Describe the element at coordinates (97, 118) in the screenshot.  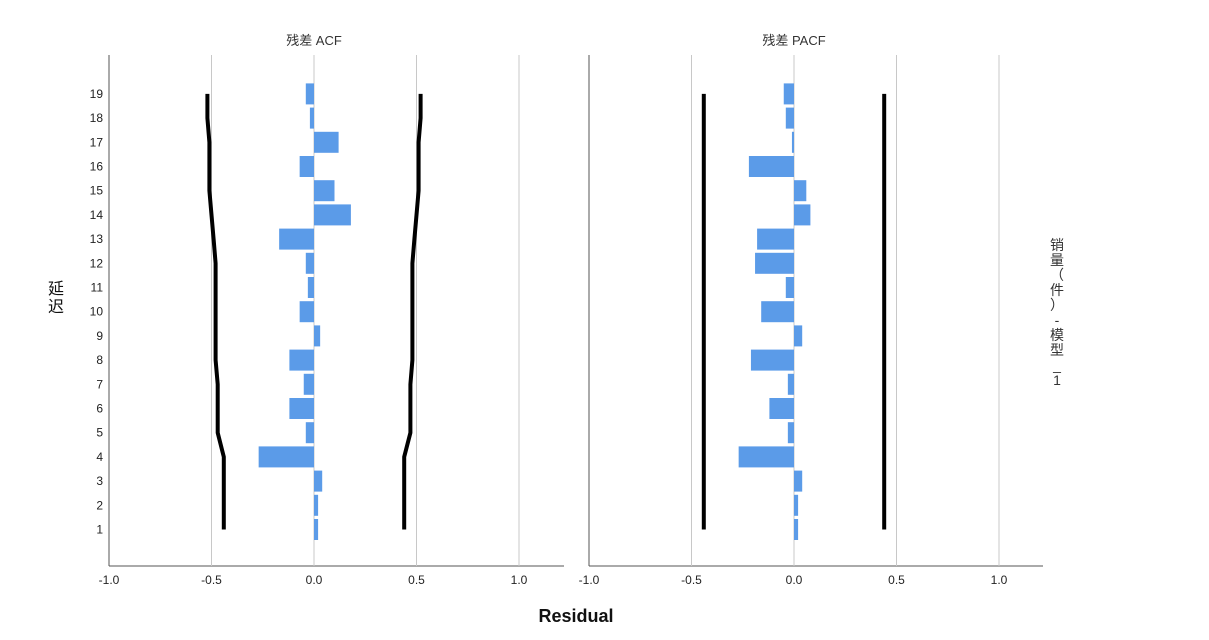
I see `y-tick-label-18: 18` at that location.